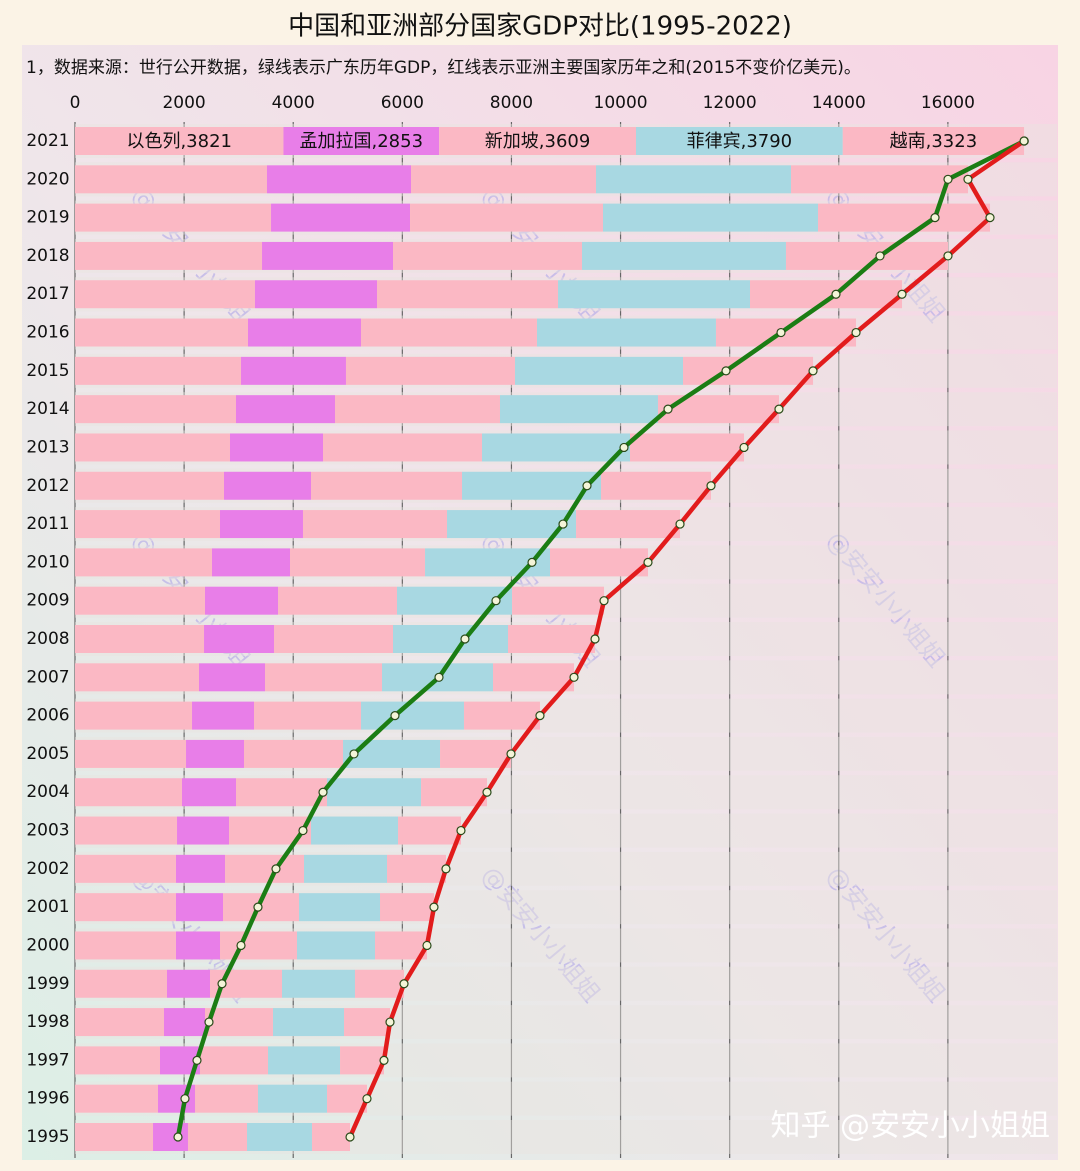  I want to click on y-tick-label: 2019, so click(47, 218).